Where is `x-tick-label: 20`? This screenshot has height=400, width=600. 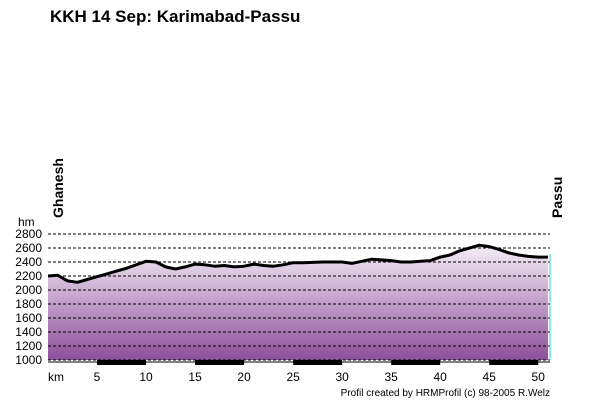
x-tick-label: 20 is located at coordinates (244, 377).